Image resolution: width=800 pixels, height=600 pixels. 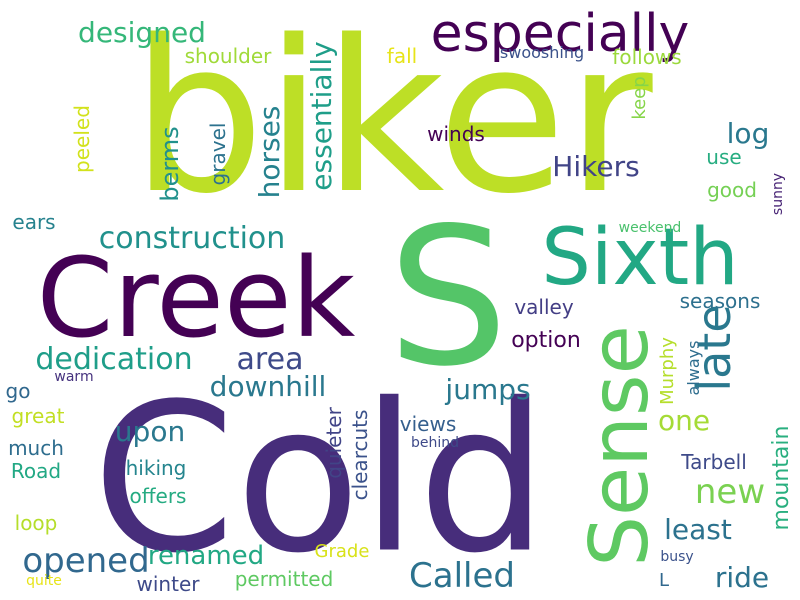 What do you see at coordinates (462, 576) in the screenshot?
I see `word-called: Called` at bounding box center [462, 576].